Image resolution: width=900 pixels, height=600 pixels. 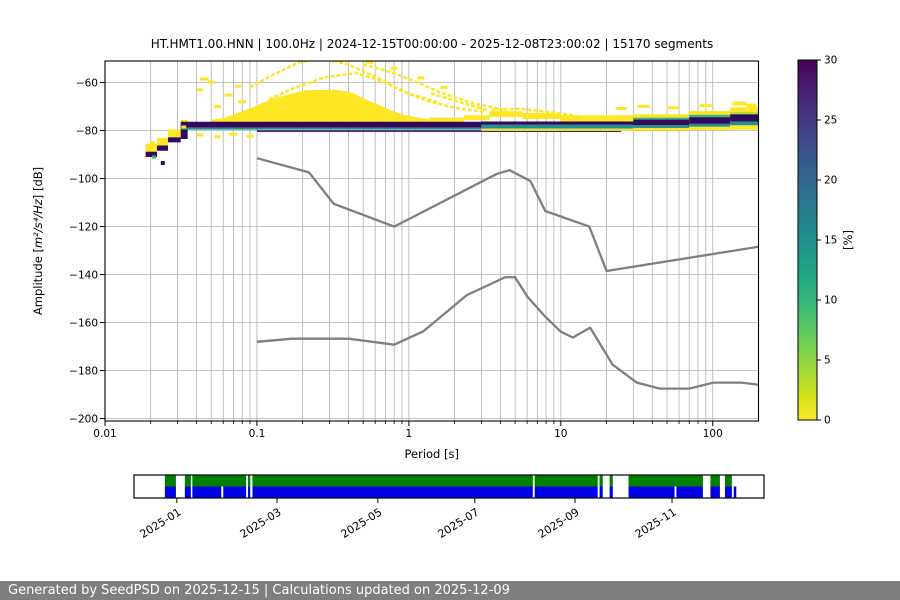 What do you see at coordinates (408, 441) in the screenshot?
I see `x-axis: 0.01 0.1 1 10 100 Period [s]` at bounding box center [408, 441].